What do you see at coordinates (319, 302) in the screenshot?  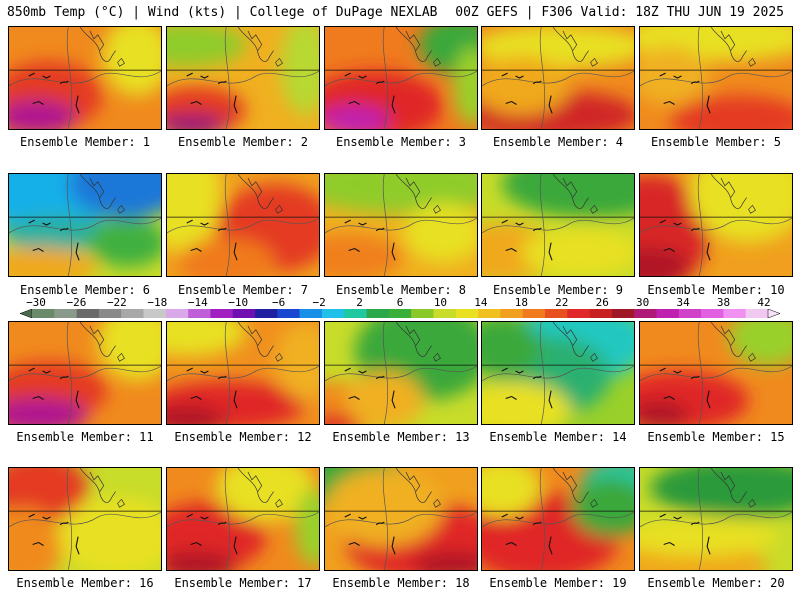 I see `colorbar-tick-label: −2` at bounding box center [319, 302].